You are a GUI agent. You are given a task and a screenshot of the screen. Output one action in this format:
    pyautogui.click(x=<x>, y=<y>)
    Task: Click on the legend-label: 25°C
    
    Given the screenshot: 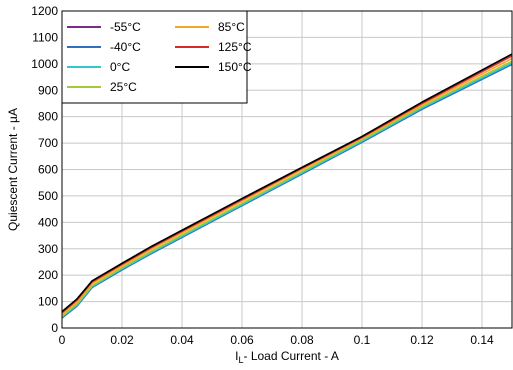 What is the action you would take?
    pyautogui.click(x=123, y=87)
    